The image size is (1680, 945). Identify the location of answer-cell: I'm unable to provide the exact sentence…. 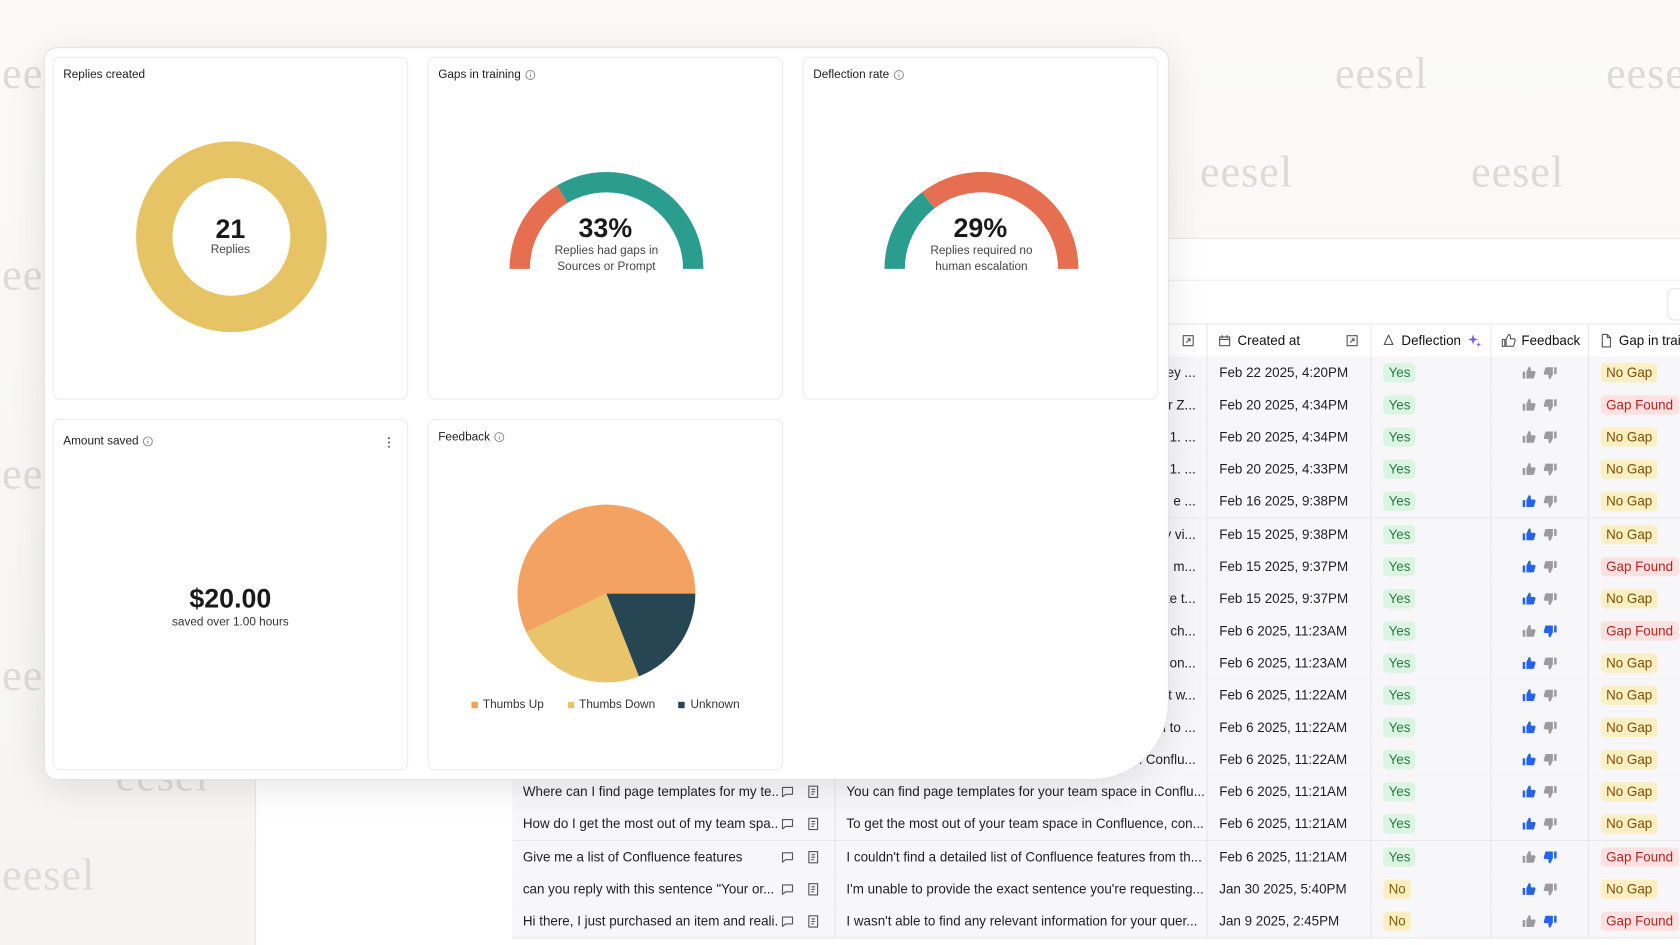
(1022, 888).